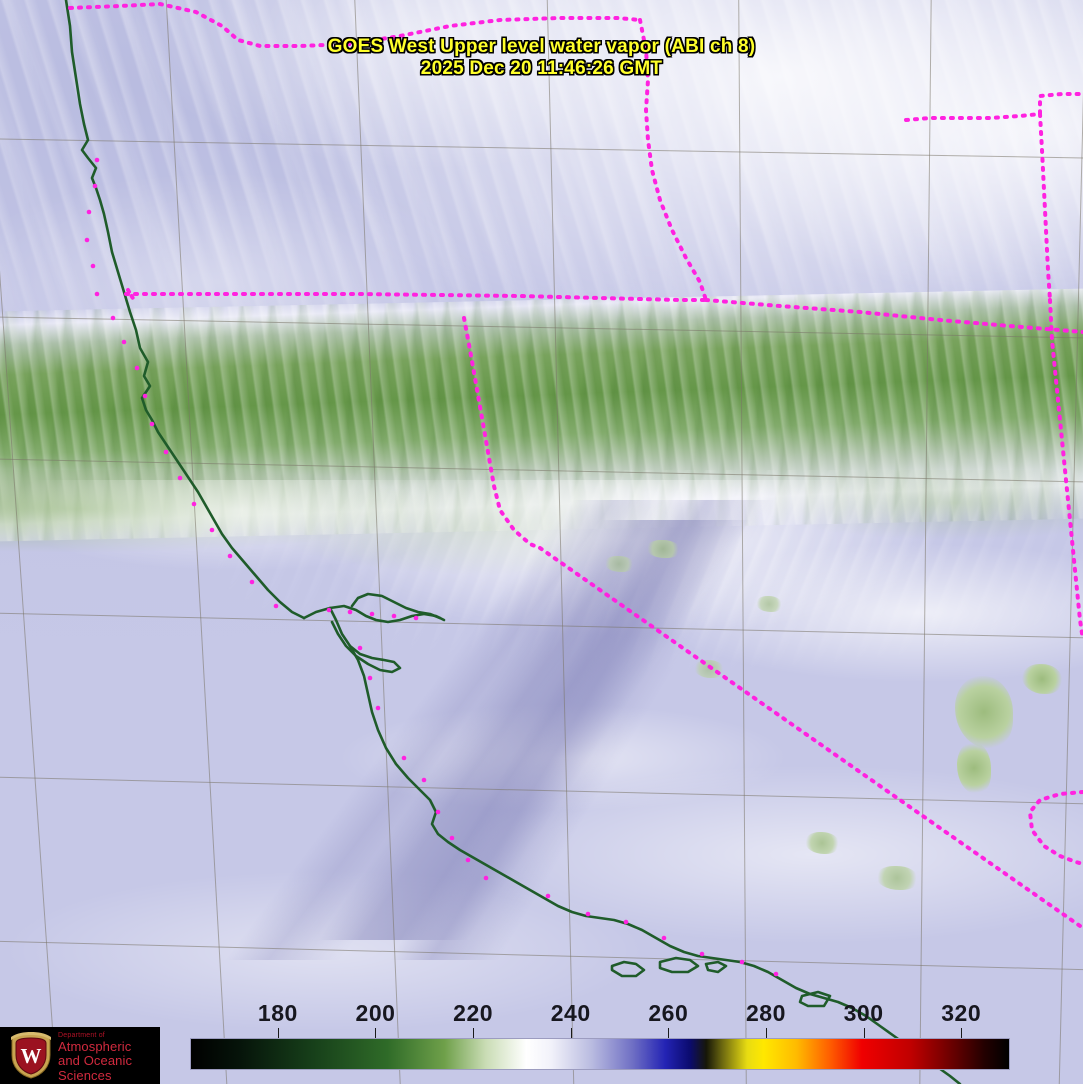 This screenshot has height=1084, width=1083. What do you see at coordinates (95, 1068) in the screenshot?
I see `logo-line2-label: and Oceanic Sciences` at bounding box center [95, 1068].